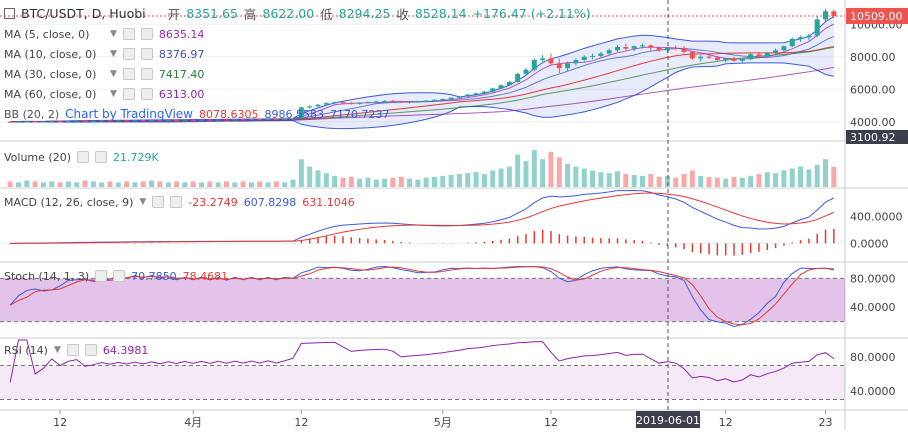 The height and width of the screenshot is (434, 908). What do you see at coordinates (129, 114) in the screenshot?
I see `watermark: Chart by TradingView` at bounding box center [129, 114].